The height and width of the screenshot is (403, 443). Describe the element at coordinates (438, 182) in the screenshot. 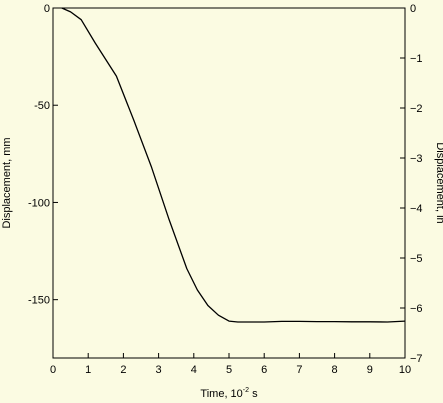

I see `right-y-axis-title: Displacement, in` at that location.